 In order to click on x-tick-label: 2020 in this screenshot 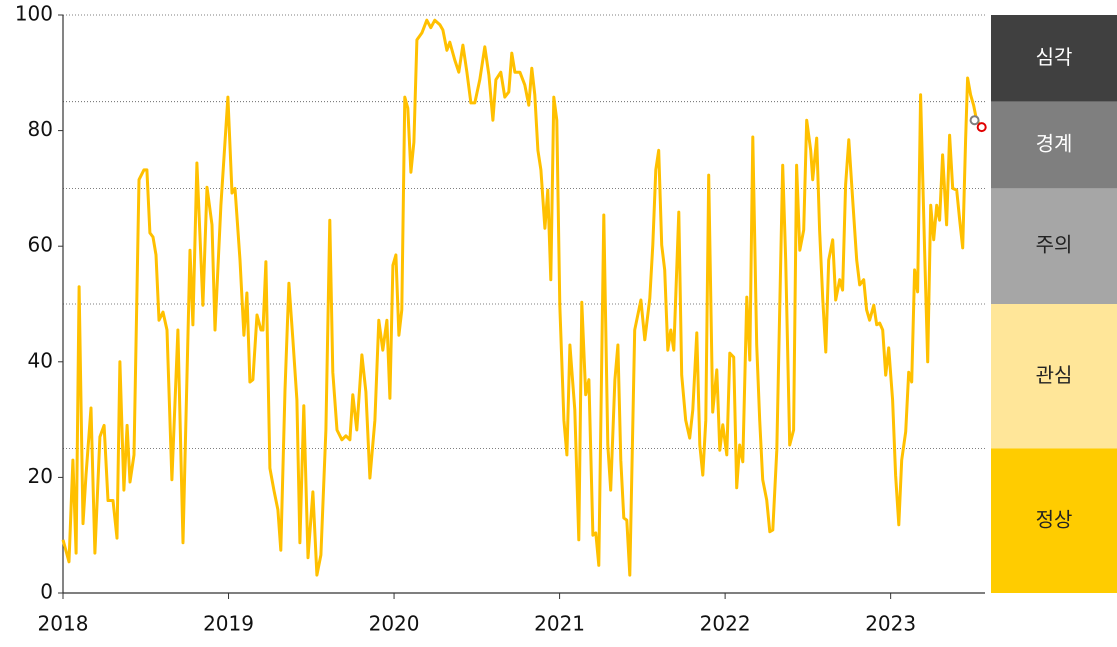, I will do `click(394, 624)`.